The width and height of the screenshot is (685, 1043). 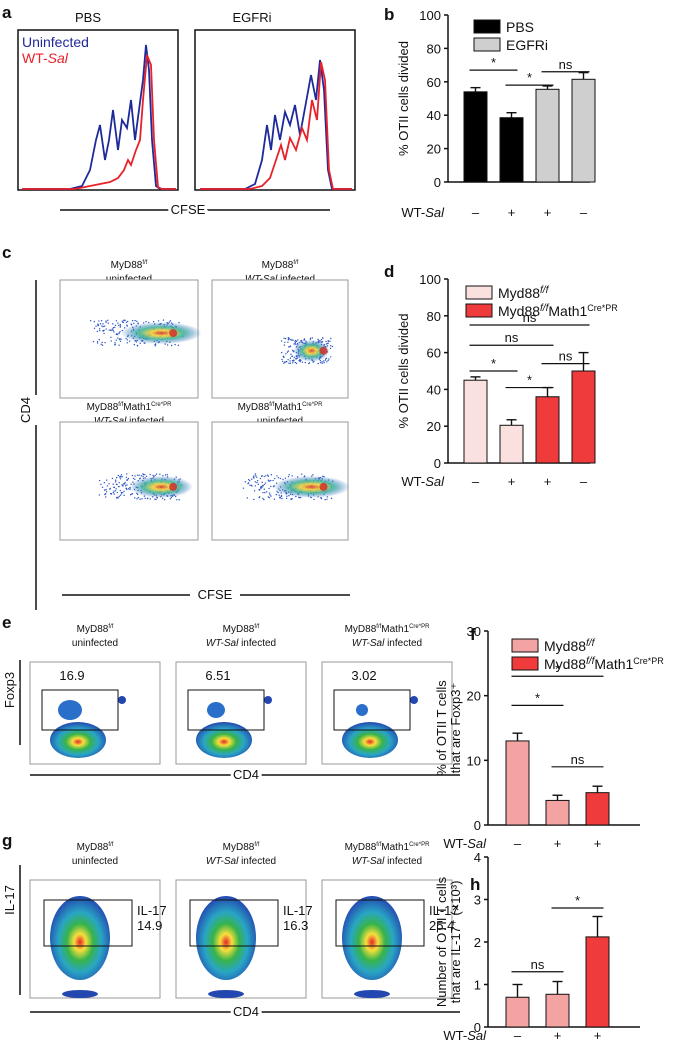 I want to click on y-axis-label: Number of OTII T cells, so click(x=441, y=941).